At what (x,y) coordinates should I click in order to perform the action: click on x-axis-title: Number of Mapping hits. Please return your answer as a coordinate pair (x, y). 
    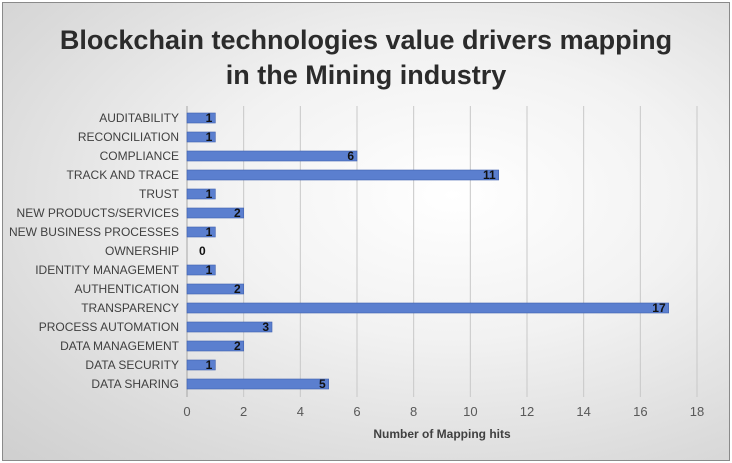
    Looking at the image, I should click on (442, 434).